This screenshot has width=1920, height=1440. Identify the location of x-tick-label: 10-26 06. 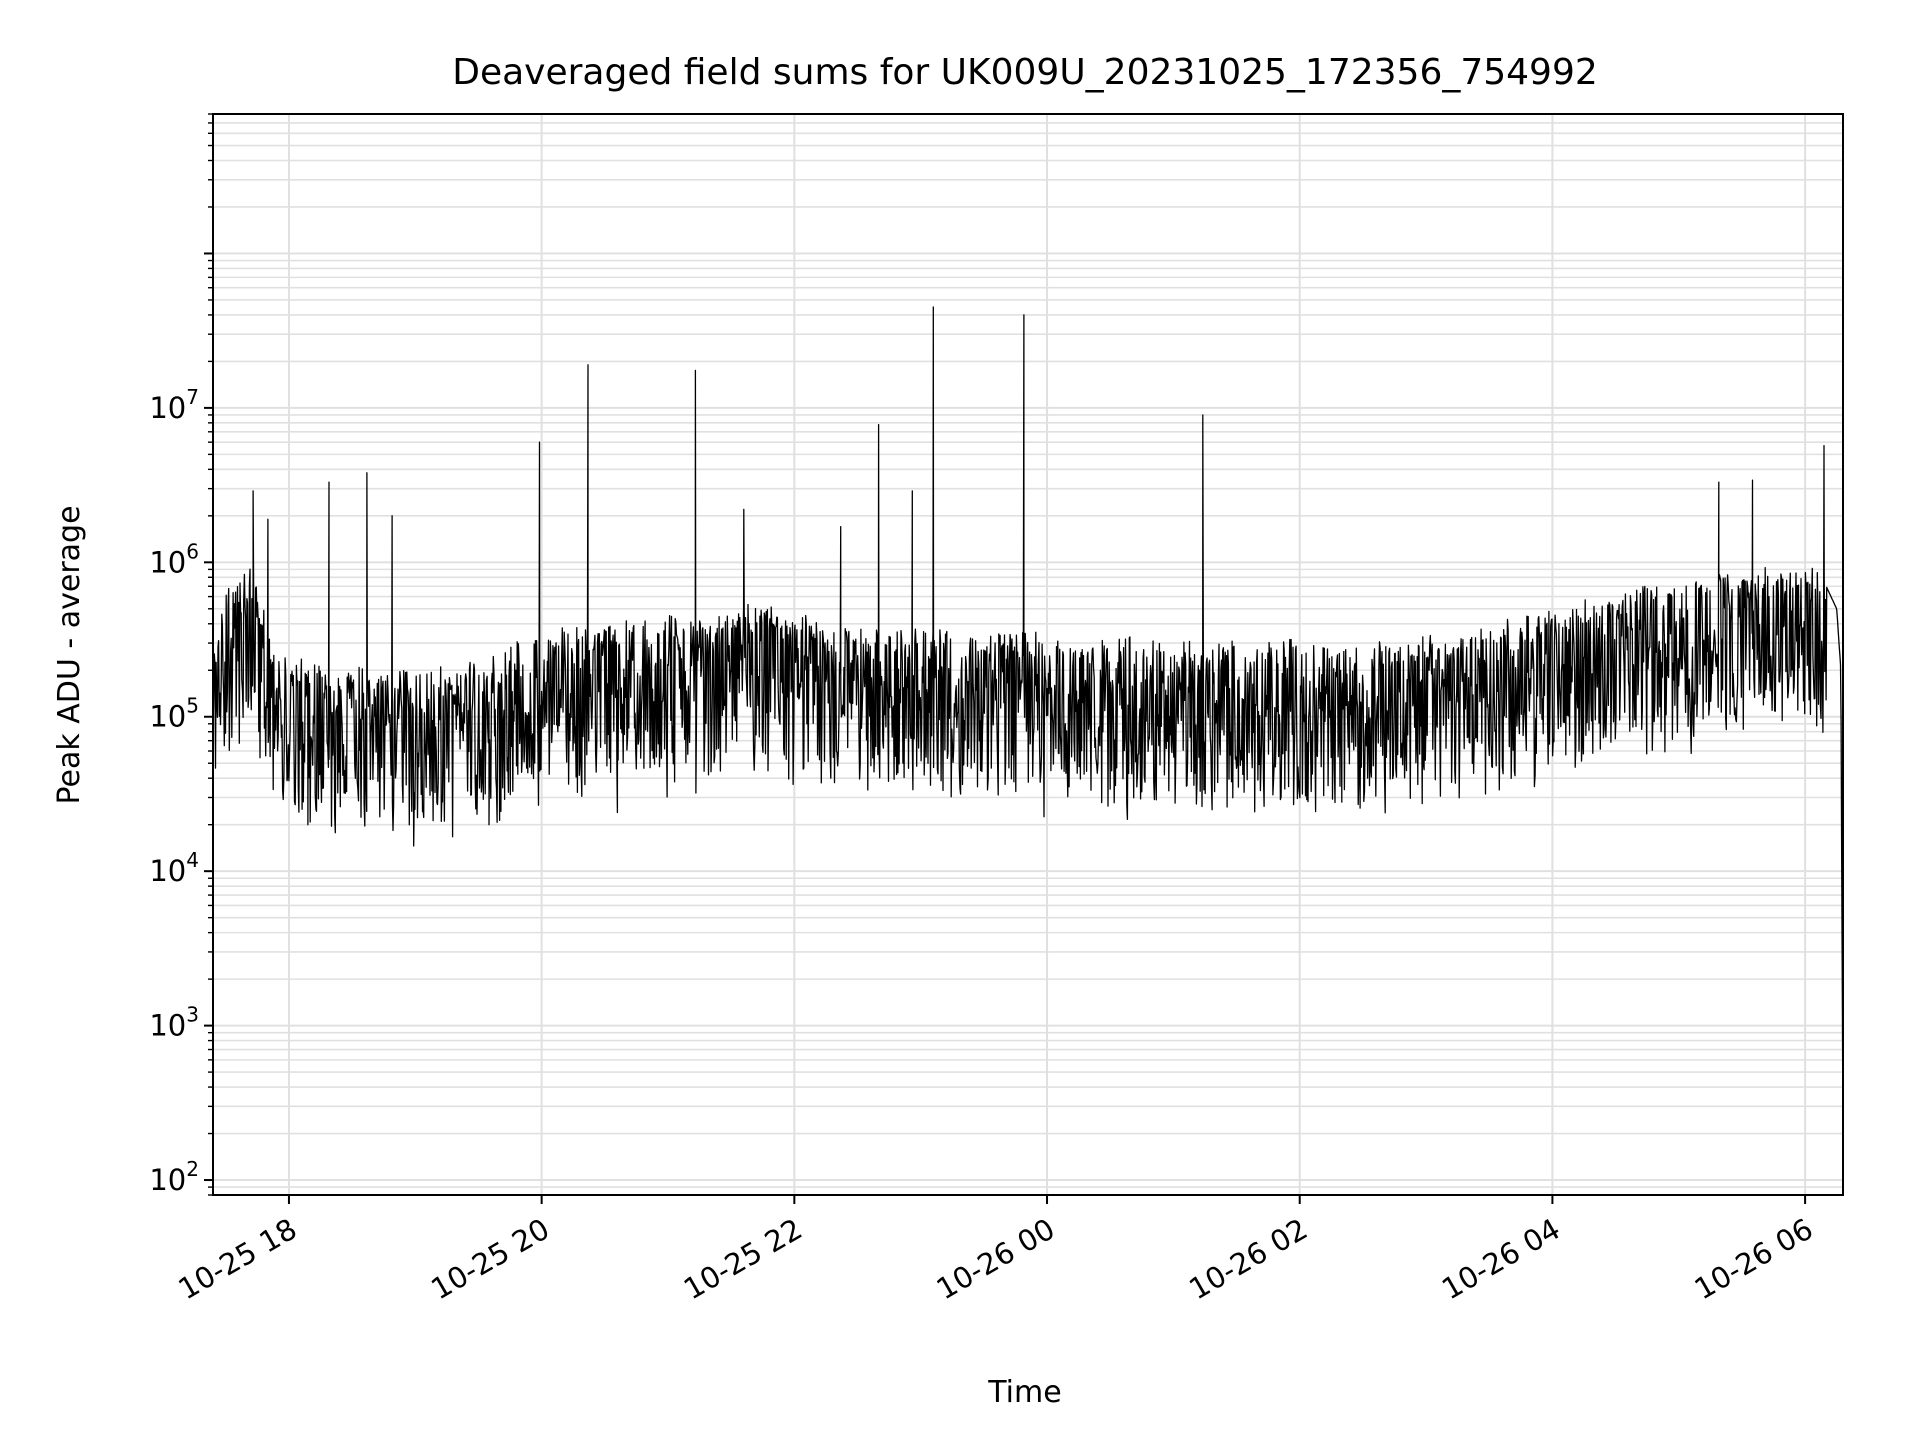
(1754, 1259).